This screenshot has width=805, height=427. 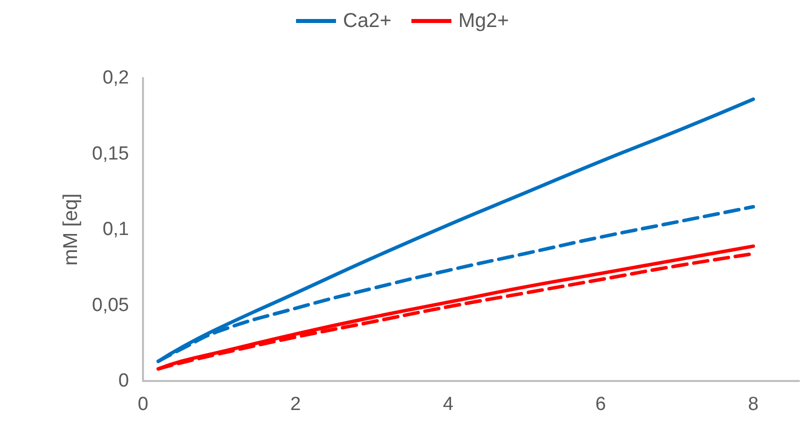 I want to click on y-tick-label: 0,15, so click(x=110, y=153).